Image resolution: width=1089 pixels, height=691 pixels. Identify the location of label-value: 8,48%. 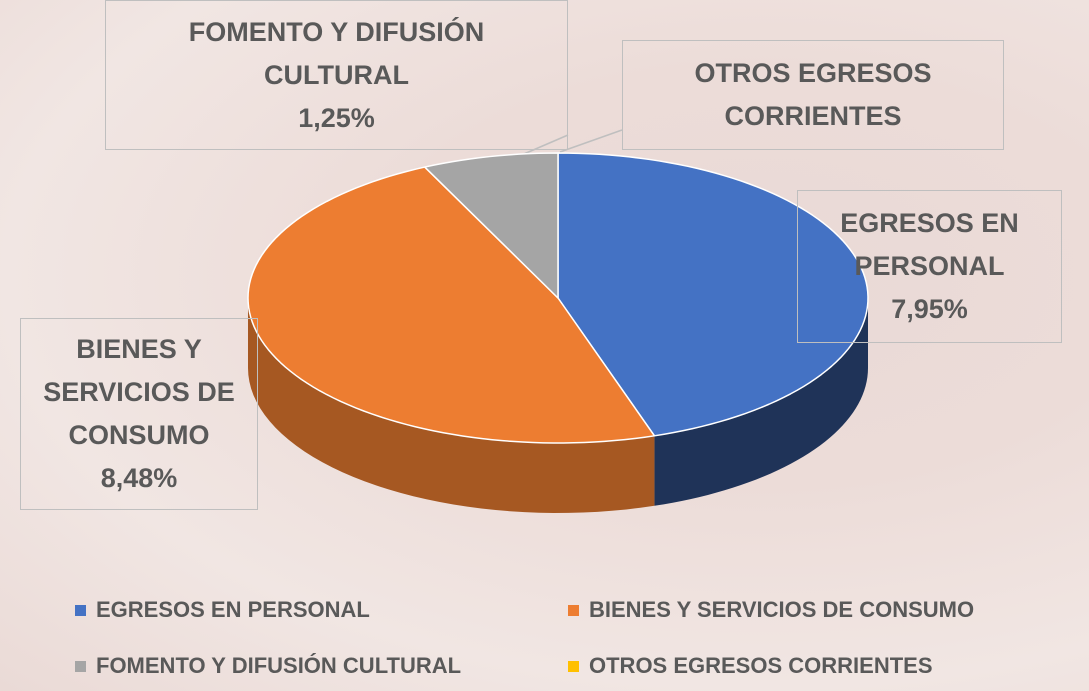
(139, 478).